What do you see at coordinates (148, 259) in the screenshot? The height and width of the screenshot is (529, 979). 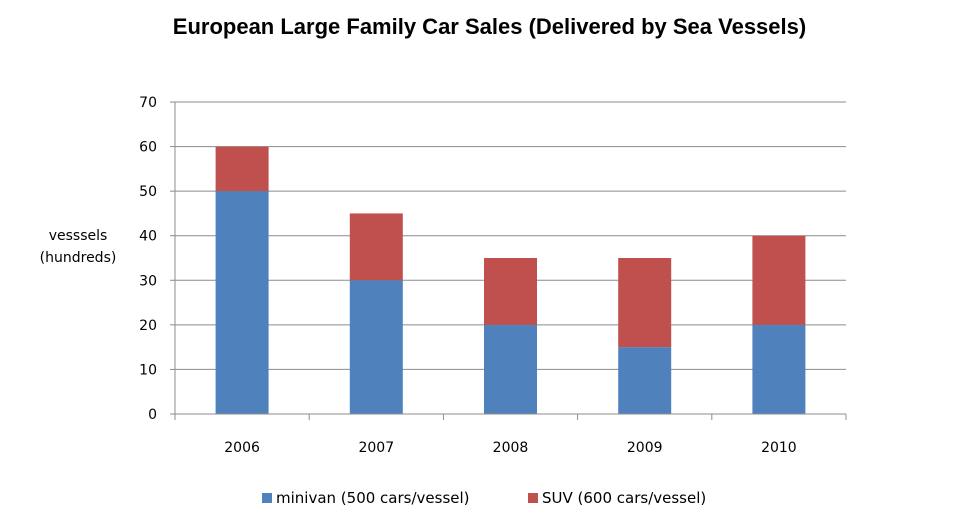 I see `y-tick-labels: 0 10 20 30 40 50 60 70` at bounding box center [148, 259].